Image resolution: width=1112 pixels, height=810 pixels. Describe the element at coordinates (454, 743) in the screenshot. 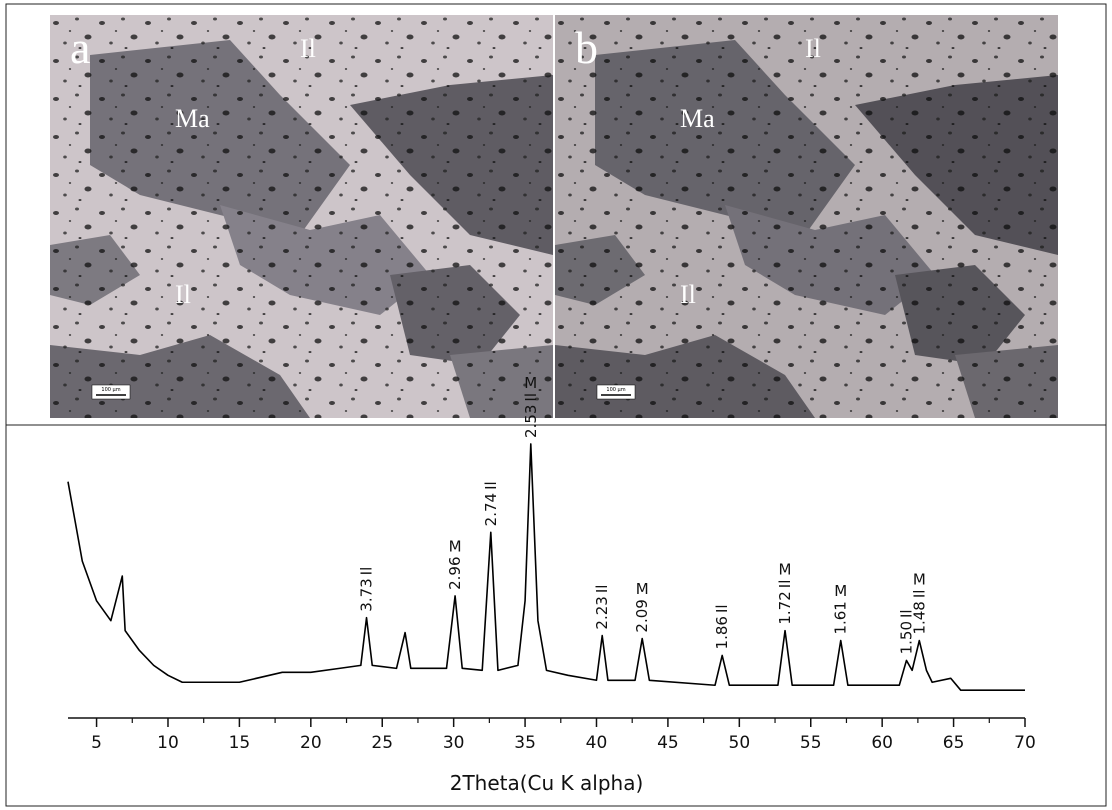

I see `x-tick-label: 30` at that location.